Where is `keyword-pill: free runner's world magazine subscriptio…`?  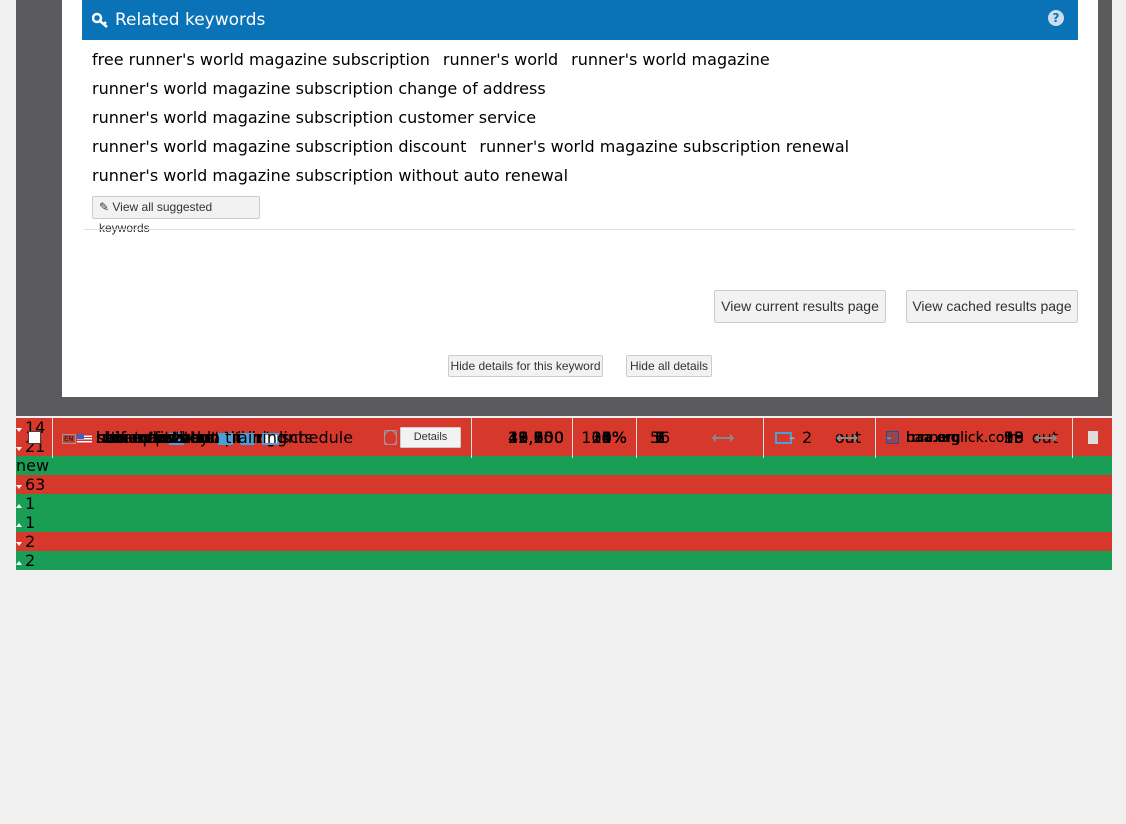 keyword-pill: free runner's world magazine subscriptio… is located at coordinates (261, 59).